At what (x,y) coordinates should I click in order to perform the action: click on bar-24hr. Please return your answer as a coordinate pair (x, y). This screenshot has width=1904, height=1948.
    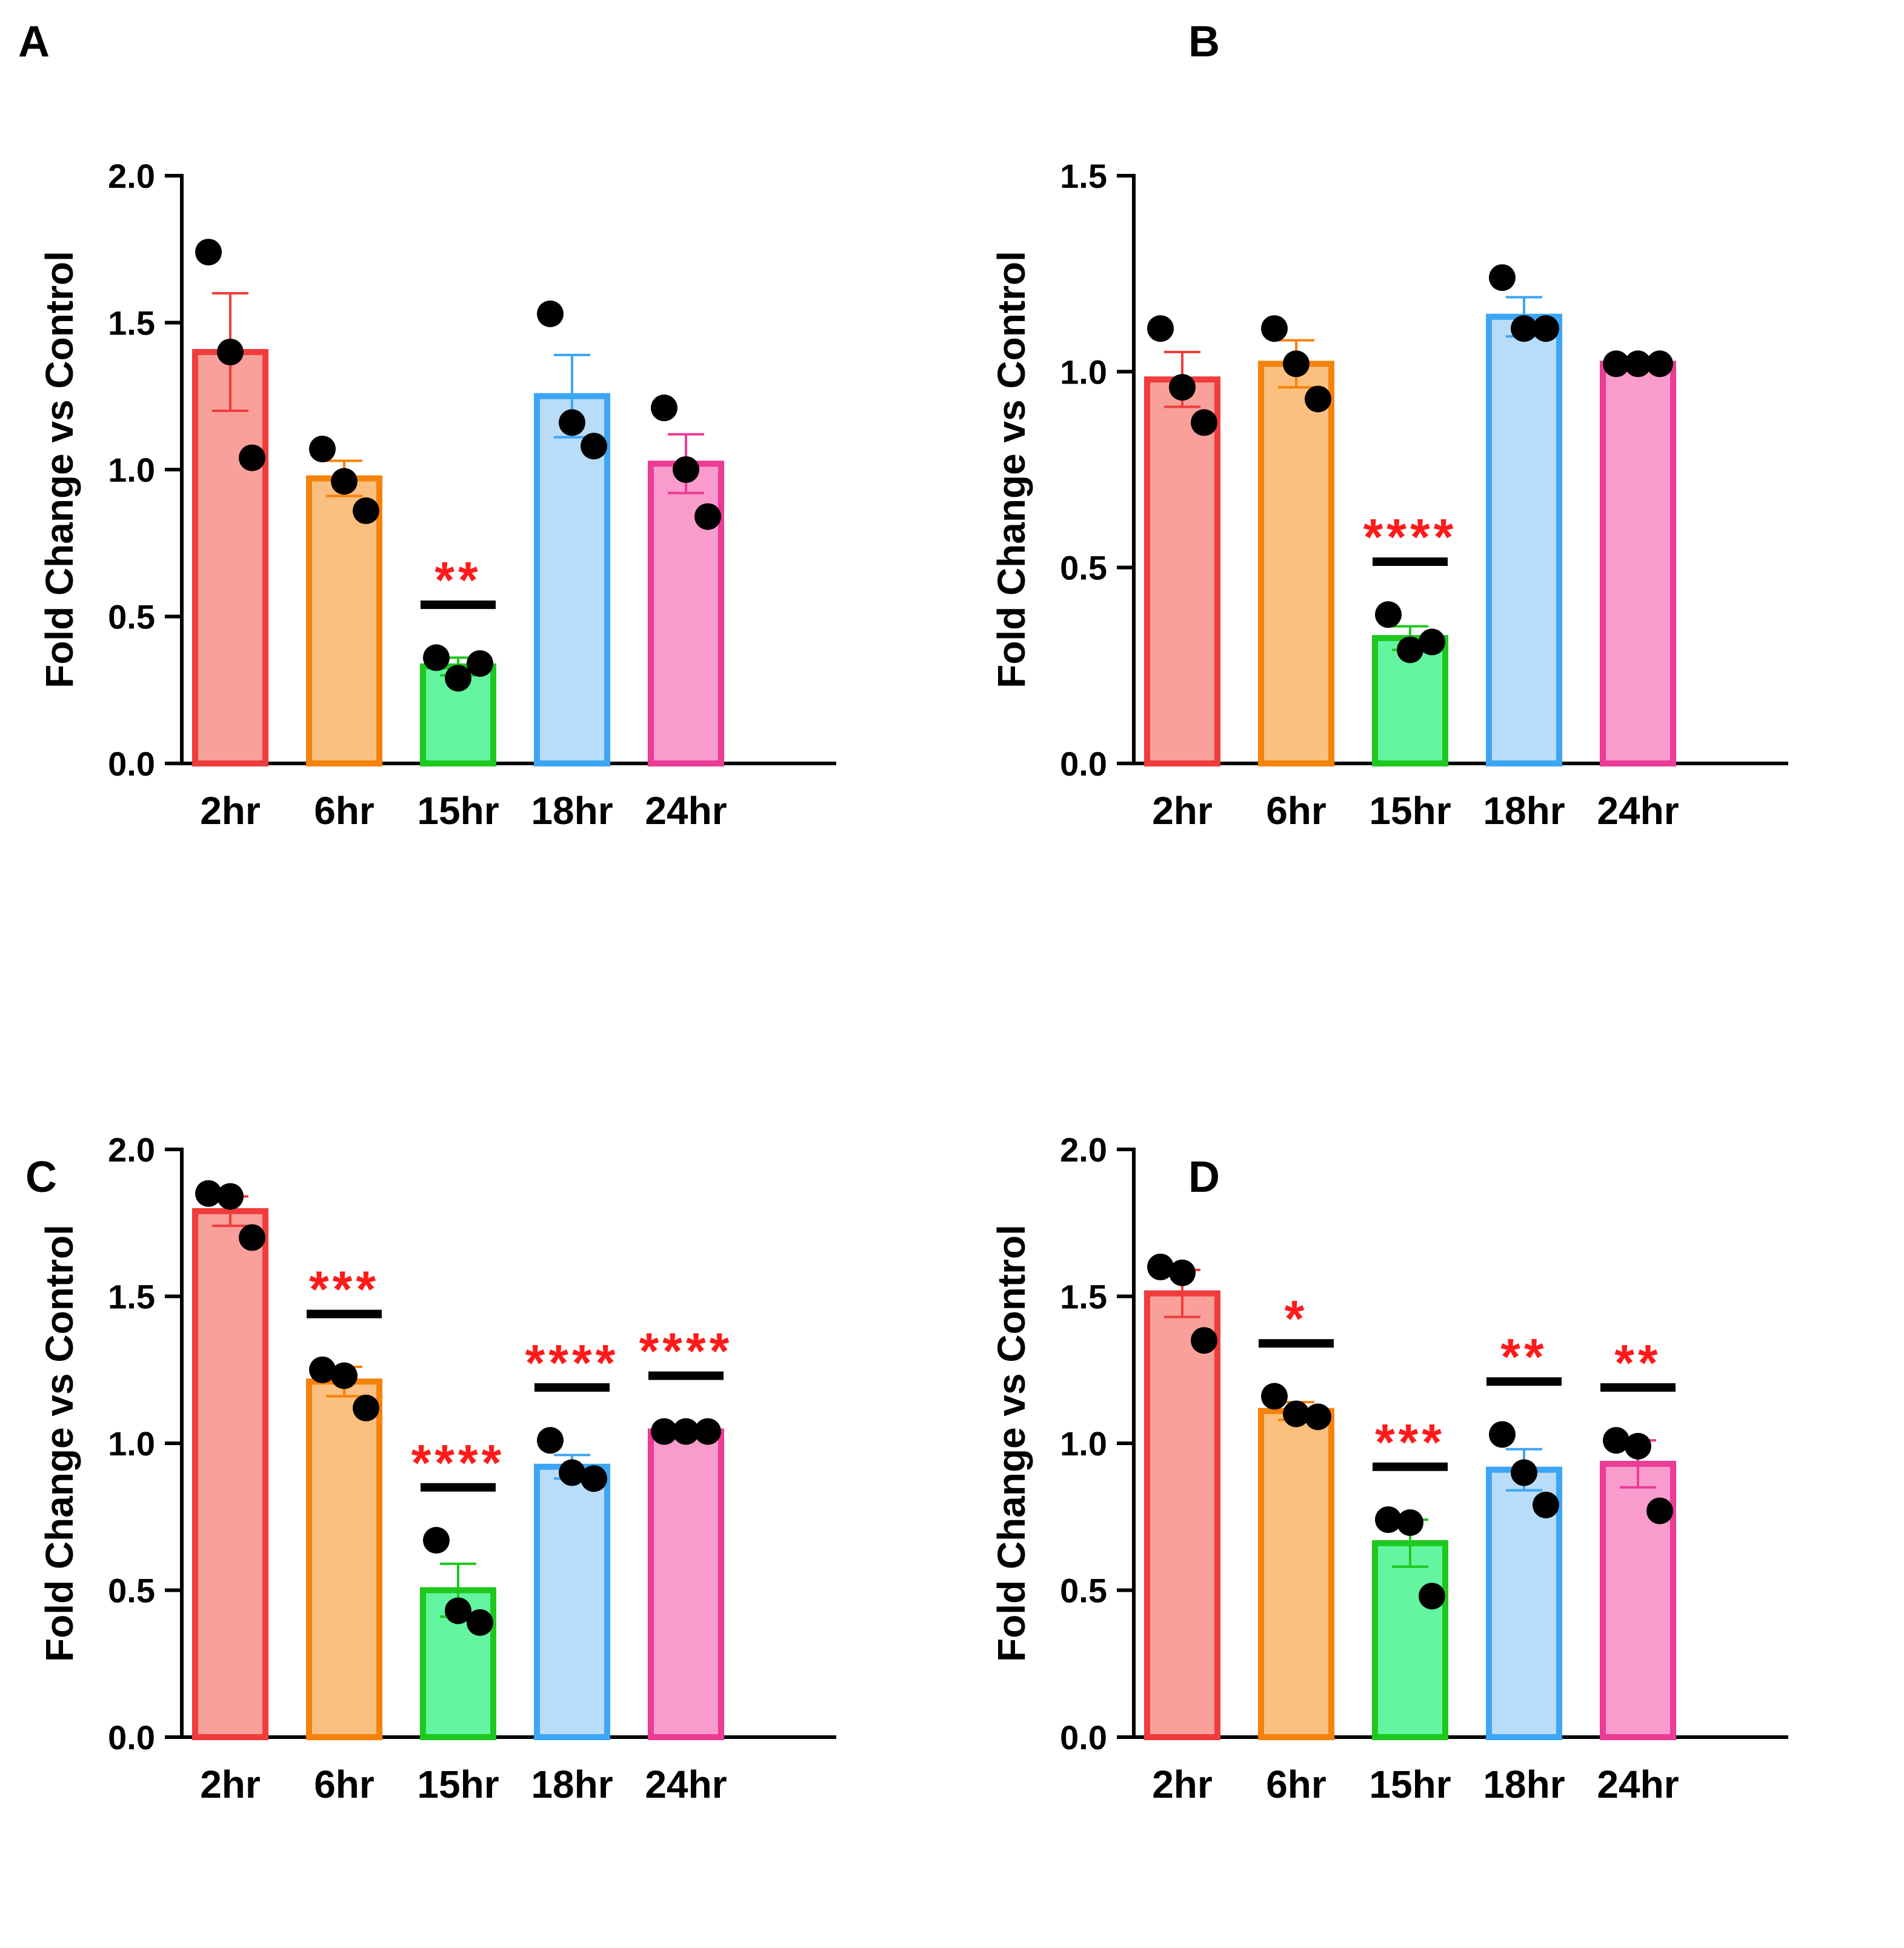
    Looking at the image, I should click on (686, 1584).